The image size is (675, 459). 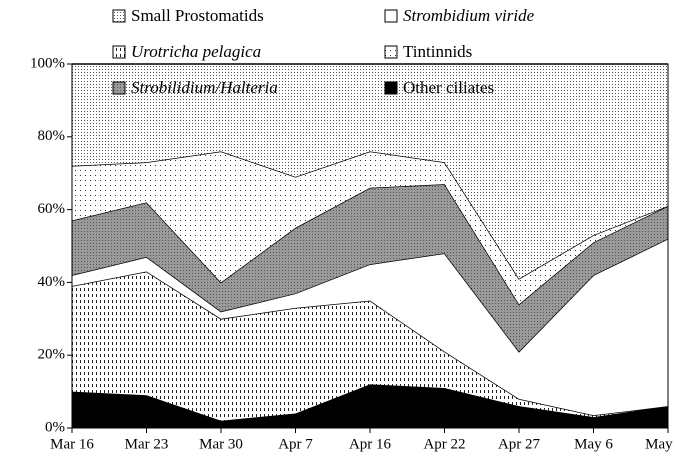 What do you see at coordinates (295, 444) in the screenshot?
I see `x-tick-label: Apr 7` at bounding box center [295, 444].